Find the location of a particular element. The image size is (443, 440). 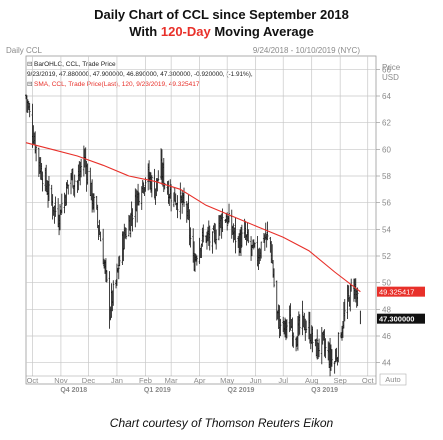

x-month-label: Nov is located at coordinates (61, 380).